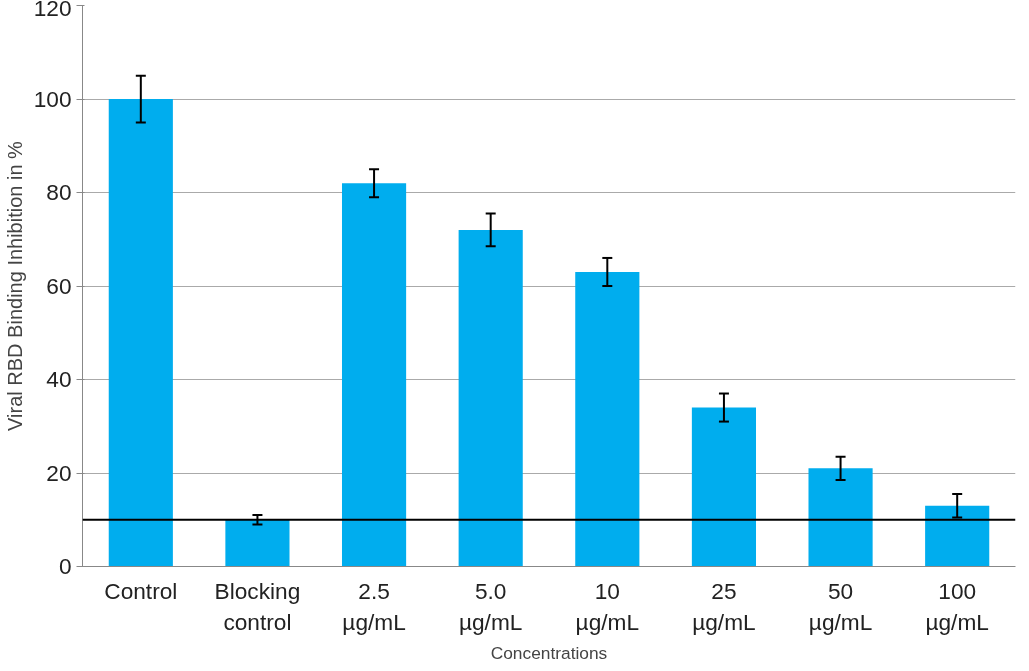 The image size is (1029, 671). I want to click on x-tick-label: 100 µg/mL, so click(957, 606).